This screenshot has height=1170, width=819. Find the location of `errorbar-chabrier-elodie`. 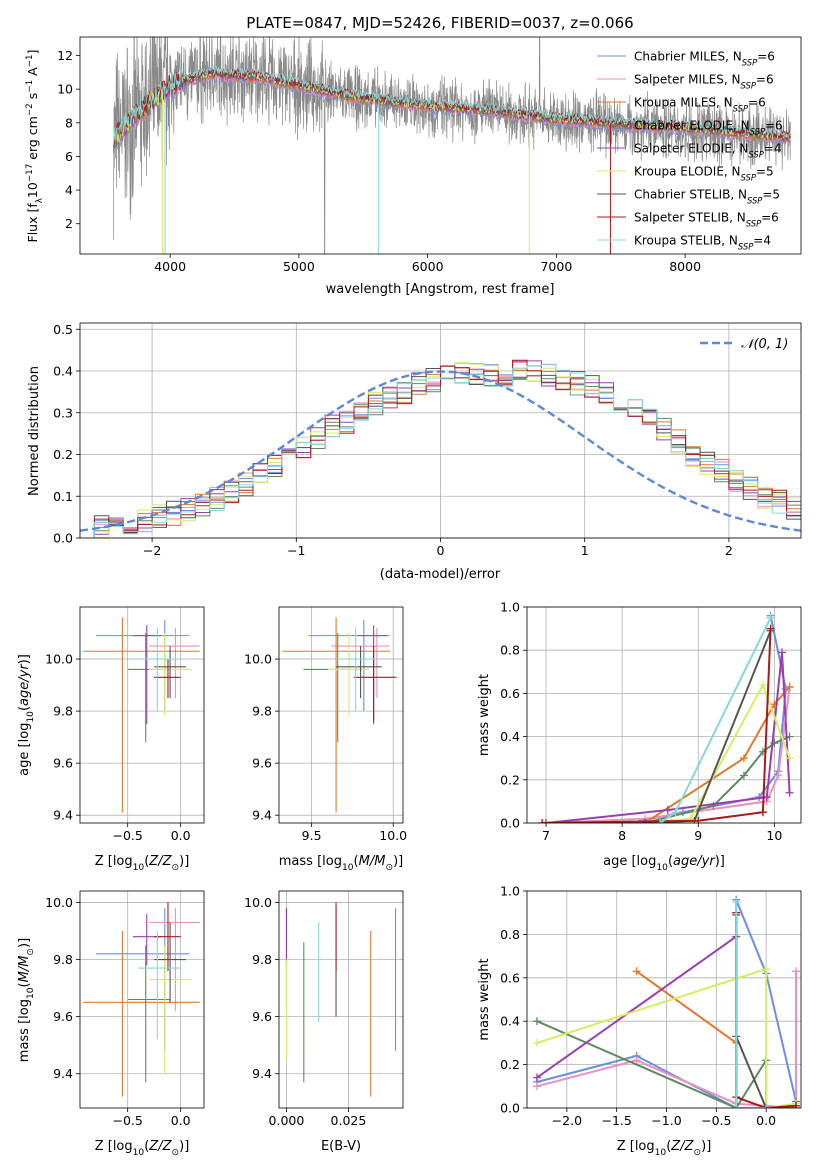

errorbar-chabrier-elodie is located at coordinates (149, 688).